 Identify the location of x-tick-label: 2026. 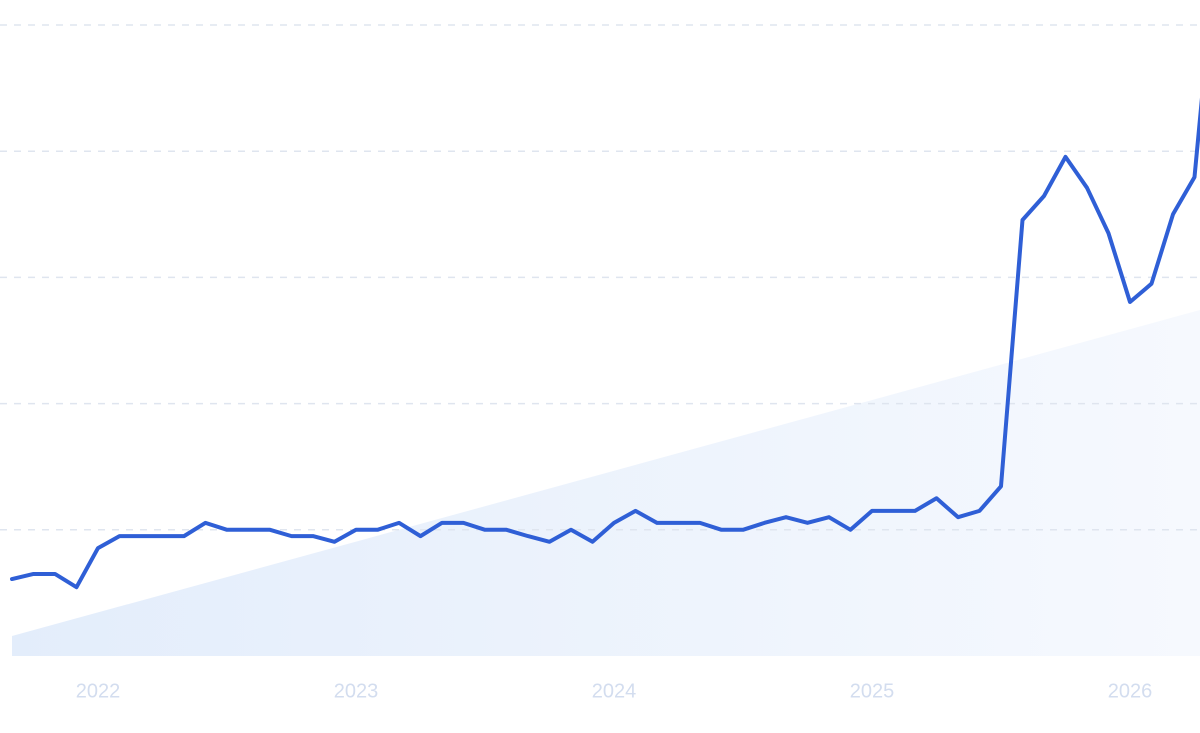
(1130, 691).